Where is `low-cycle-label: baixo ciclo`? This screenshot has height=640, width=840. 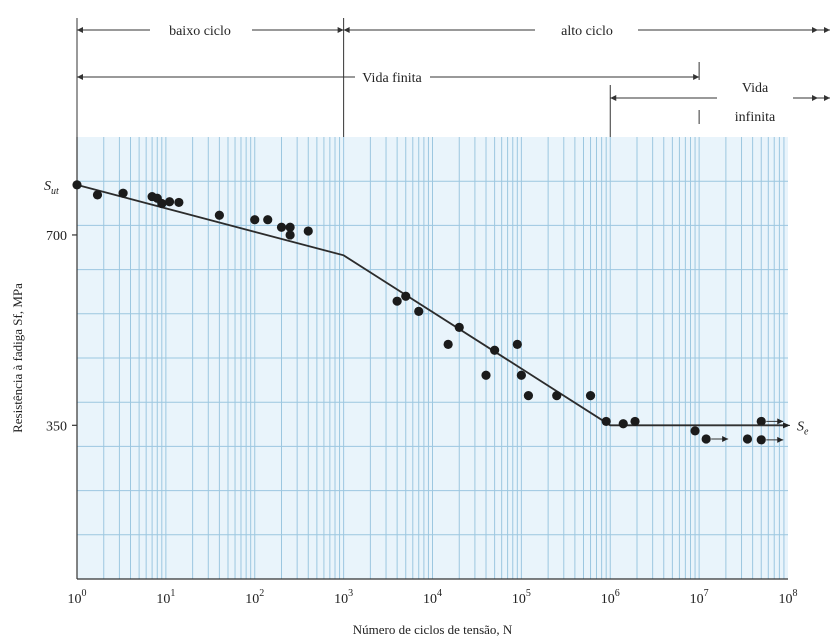
low-cycle-label: baixo ciclo is located at coordinates (200, 31).